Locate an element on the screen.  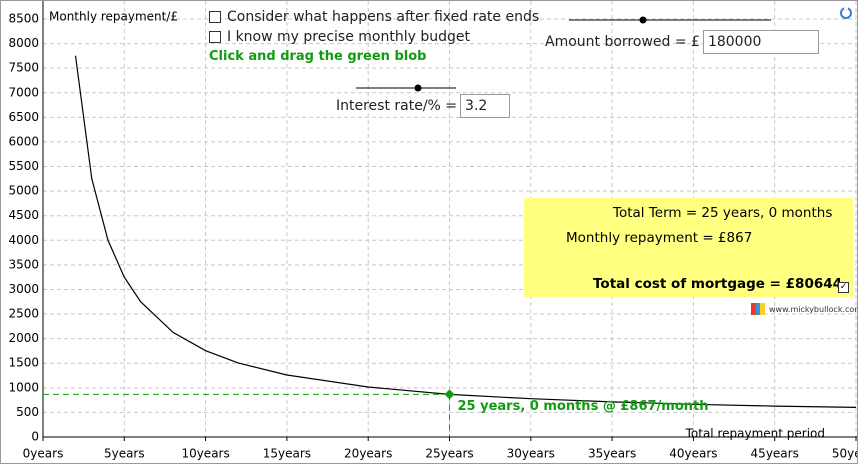
amount-input: 180000 is located at coordinates (760, 42).